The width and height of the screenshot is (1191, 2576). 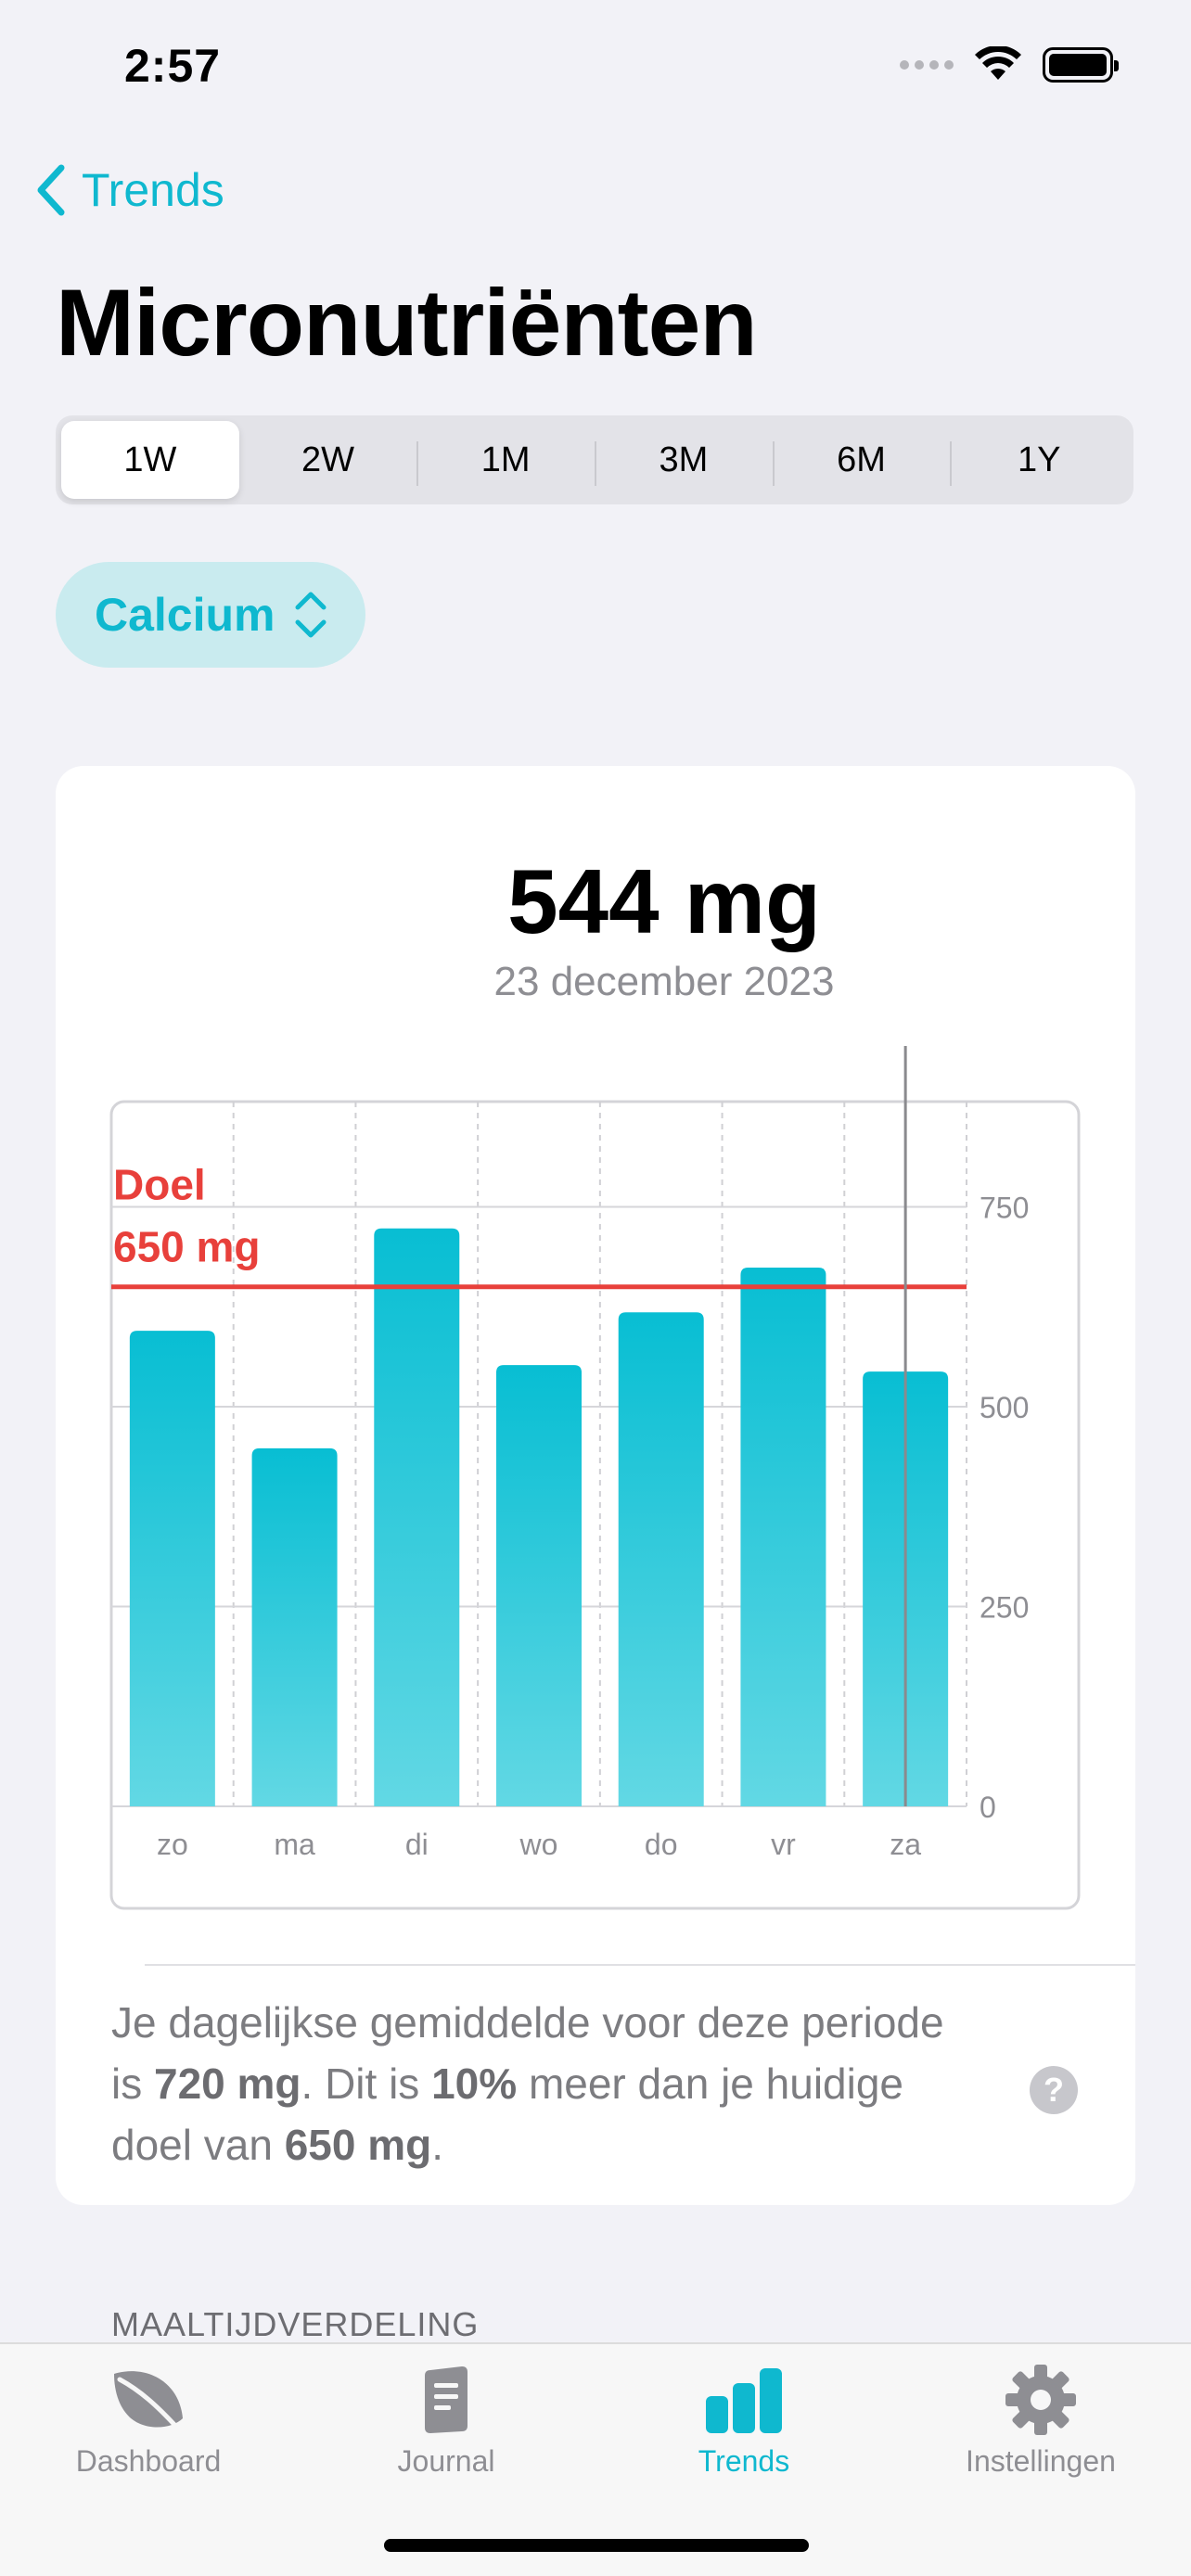 What do you see at coordinates (446, 2399) in the screenshot?
I see `journal-icon` at bounding box center [446, 2399].